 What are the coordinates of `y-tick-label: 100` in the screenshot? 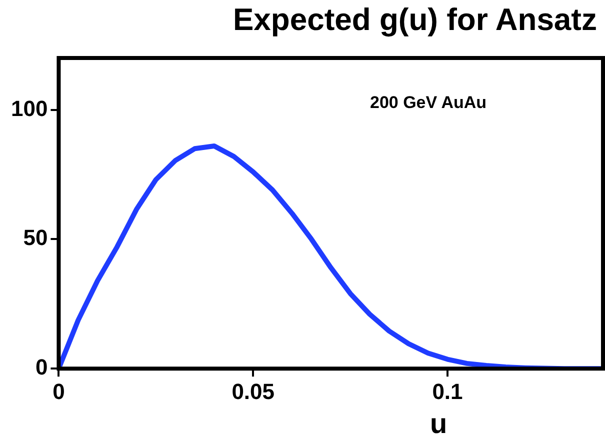 It's located at (29, 108).